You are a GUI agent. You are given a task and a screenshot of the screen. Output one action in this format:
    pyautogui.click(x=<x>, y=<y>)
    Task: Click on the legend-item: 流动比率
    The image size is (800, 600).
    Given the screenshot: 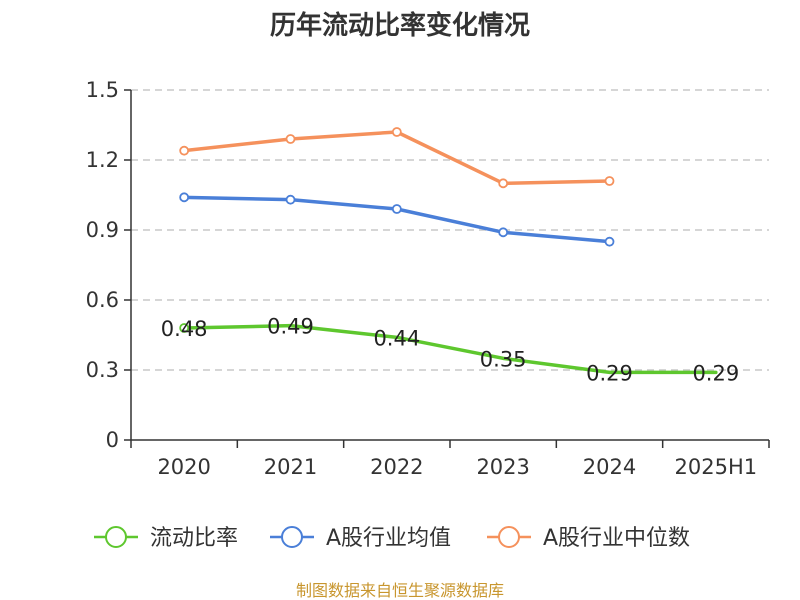 What is the action you would take?
    pyautogui.click(x=166, y=538)
    